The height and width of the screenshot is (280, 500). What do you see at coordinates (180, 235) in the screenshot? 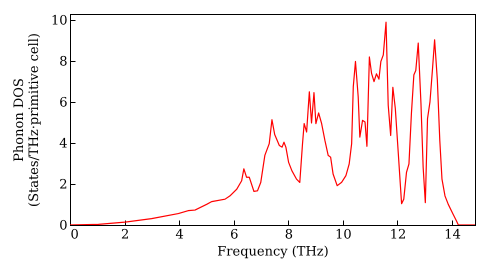
I see `x-tick-label: 4` at bounding box center [180, 235].